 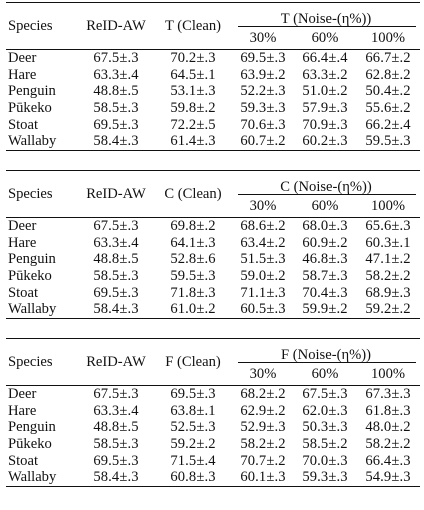 What do you see at coordinates (213, 125) in the screenshot?
I see `table-row: Stoat 69.5±.3 72.2±.5 70.6±.3 70.9±.3 66.2±.4` at bounding box center [213, 125].